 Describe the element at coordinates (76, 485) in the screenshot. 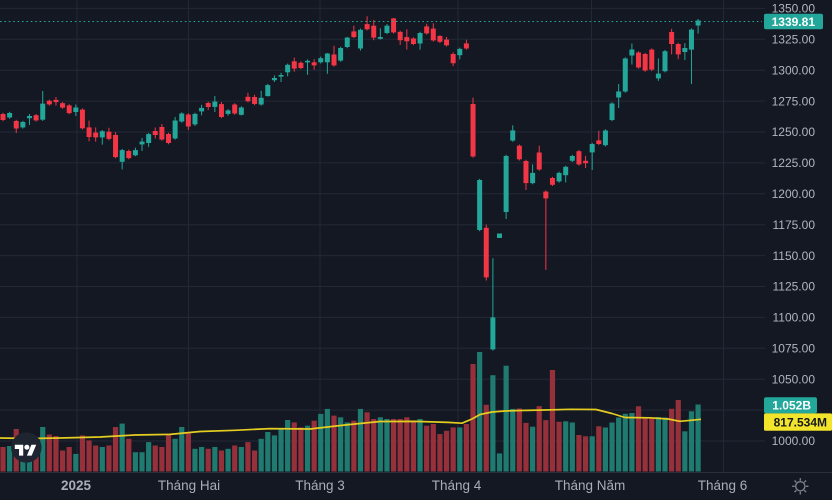

I see `svg-text: 2025` at that location.